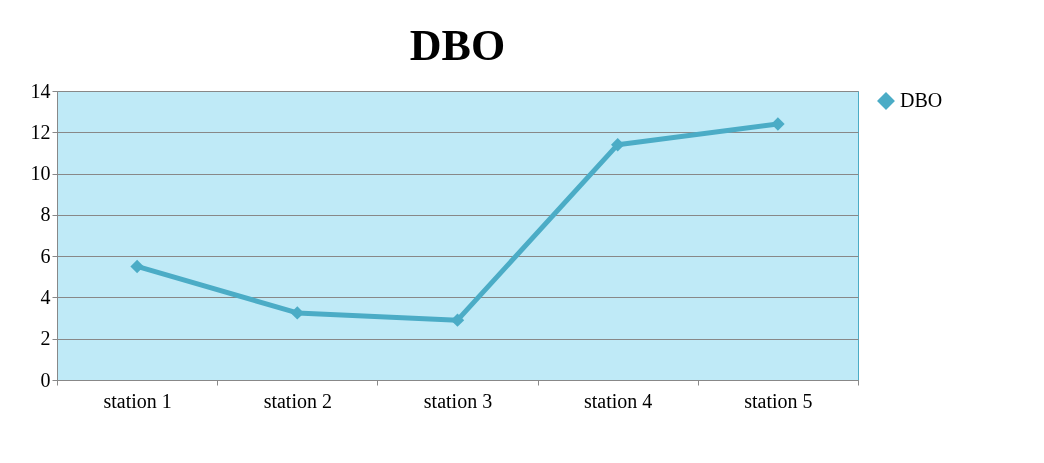 This screenshot has width=1044, height=463. What do you see at coordinates (921, 100) in the screenshot?
I see `legend-label: DBO` at bounding box center [921, 100].